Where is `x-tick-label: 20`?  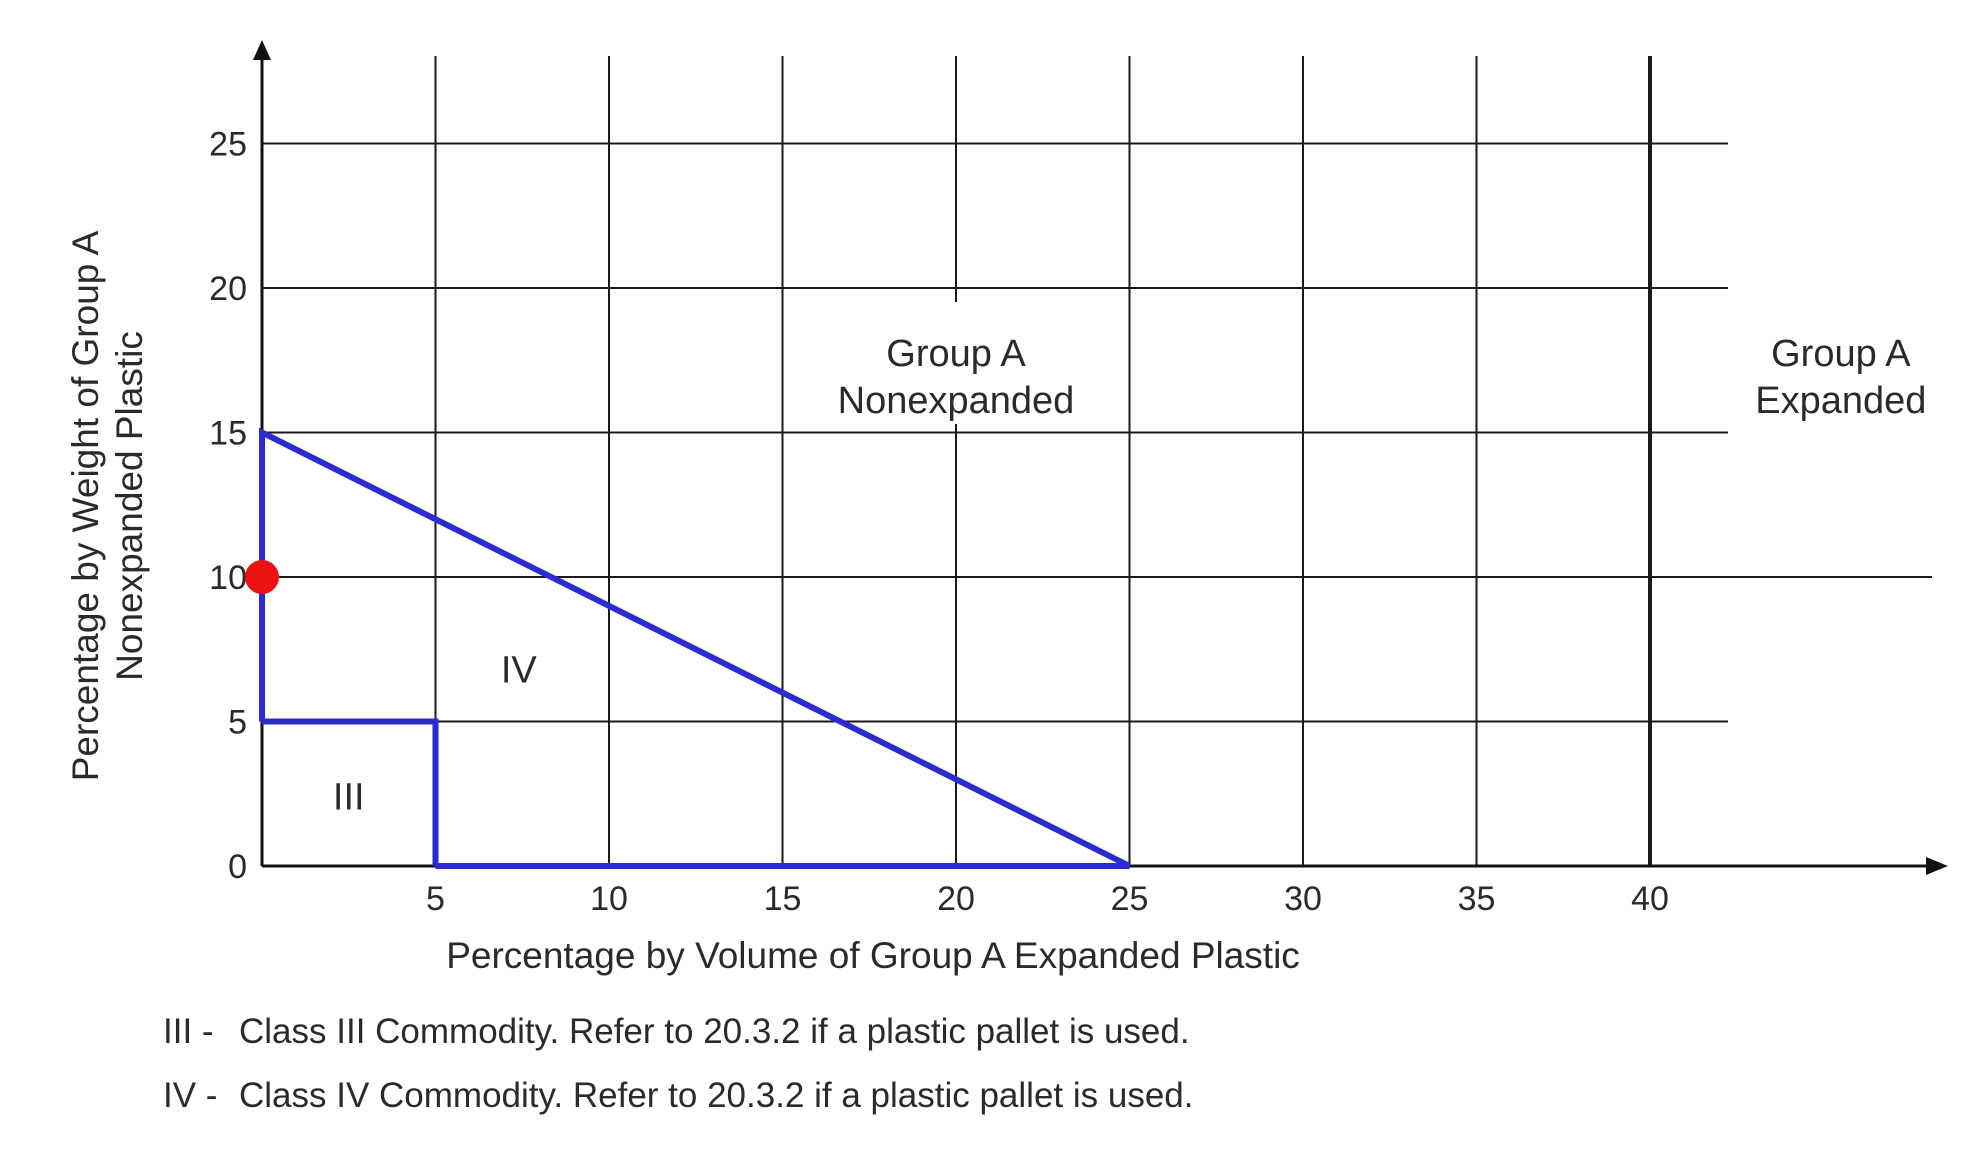
x-tick-label: 20 is located at coordinates (956, 899).